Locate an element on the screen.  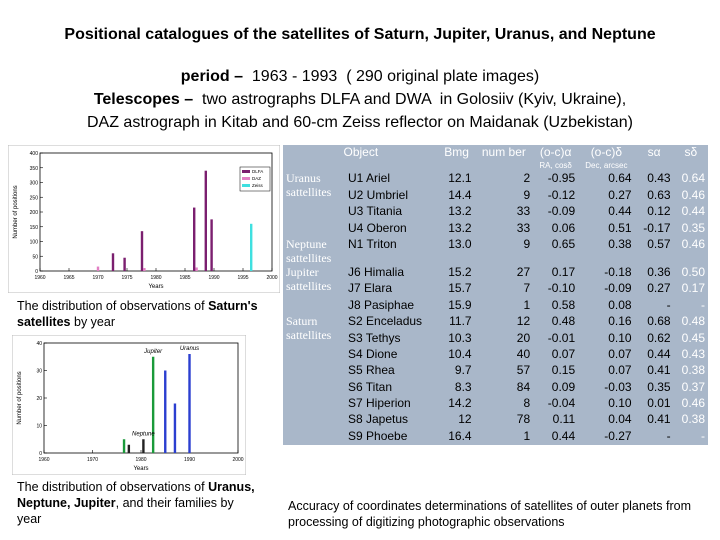
table-cell: U4 Oberon is located at coordinates (377, 227).